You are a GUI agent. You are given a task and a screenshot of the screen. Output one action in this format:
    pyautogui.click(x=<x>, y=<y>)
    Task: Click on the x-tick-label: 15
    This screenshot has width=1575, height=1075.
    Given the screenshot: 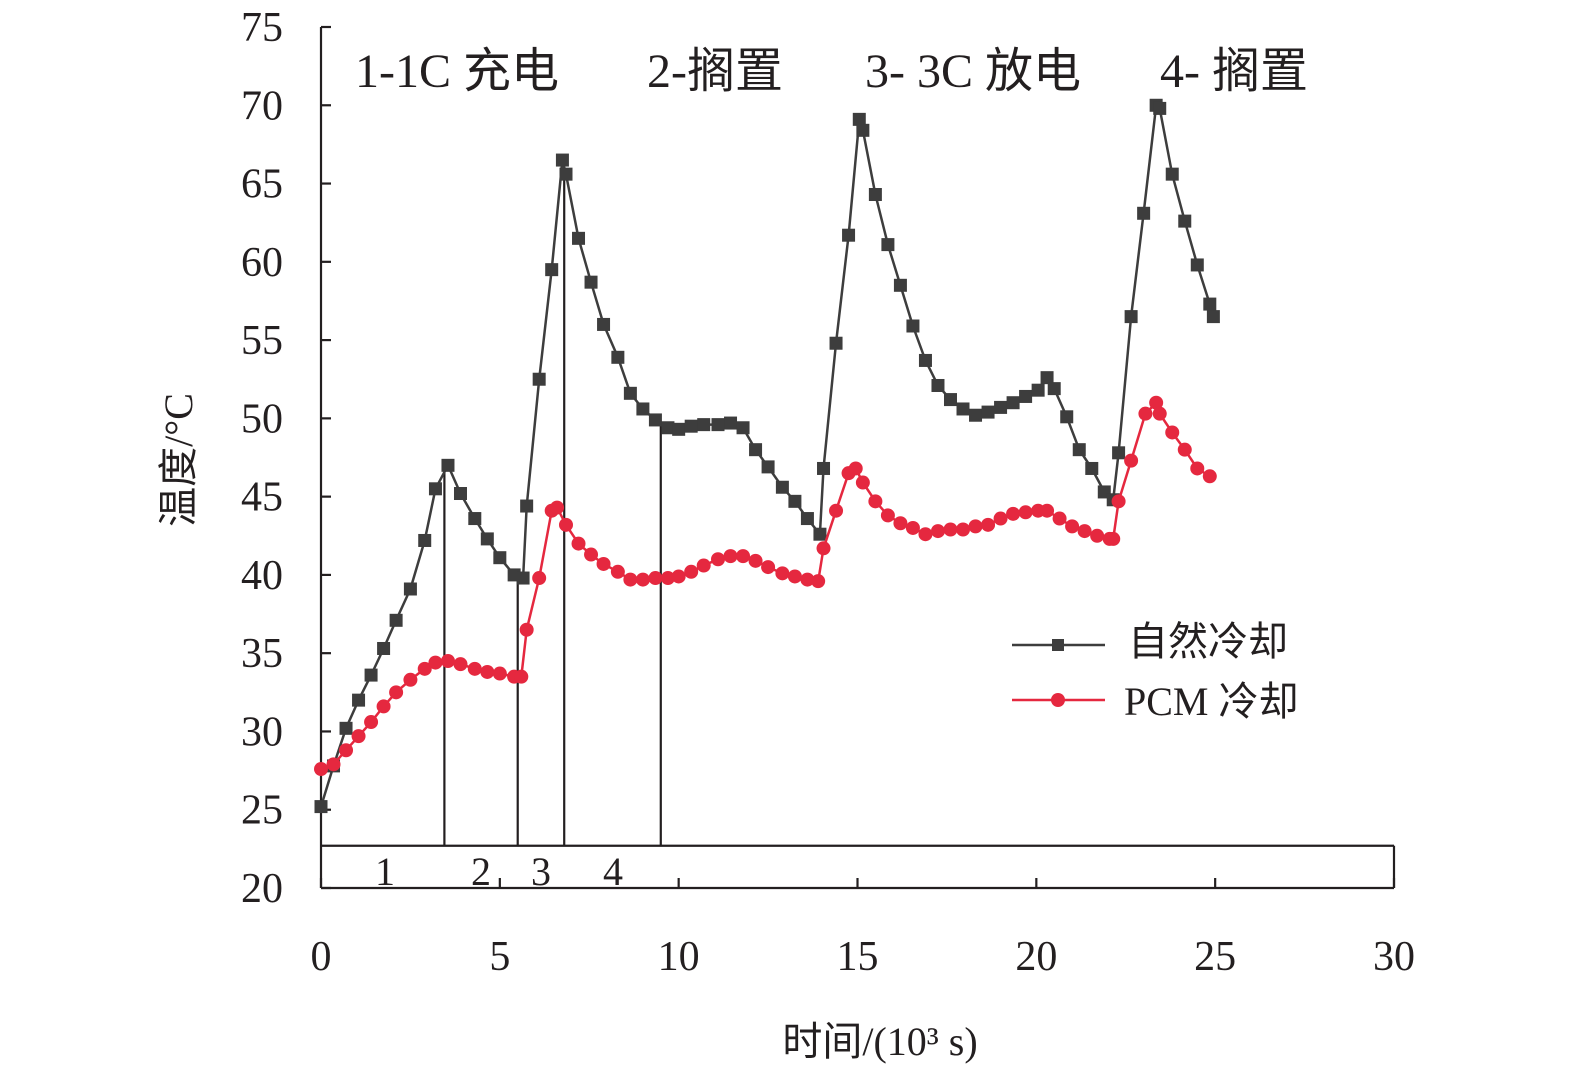 What is the action you would take?
    pyautogui.click(x=858, y=957)
    